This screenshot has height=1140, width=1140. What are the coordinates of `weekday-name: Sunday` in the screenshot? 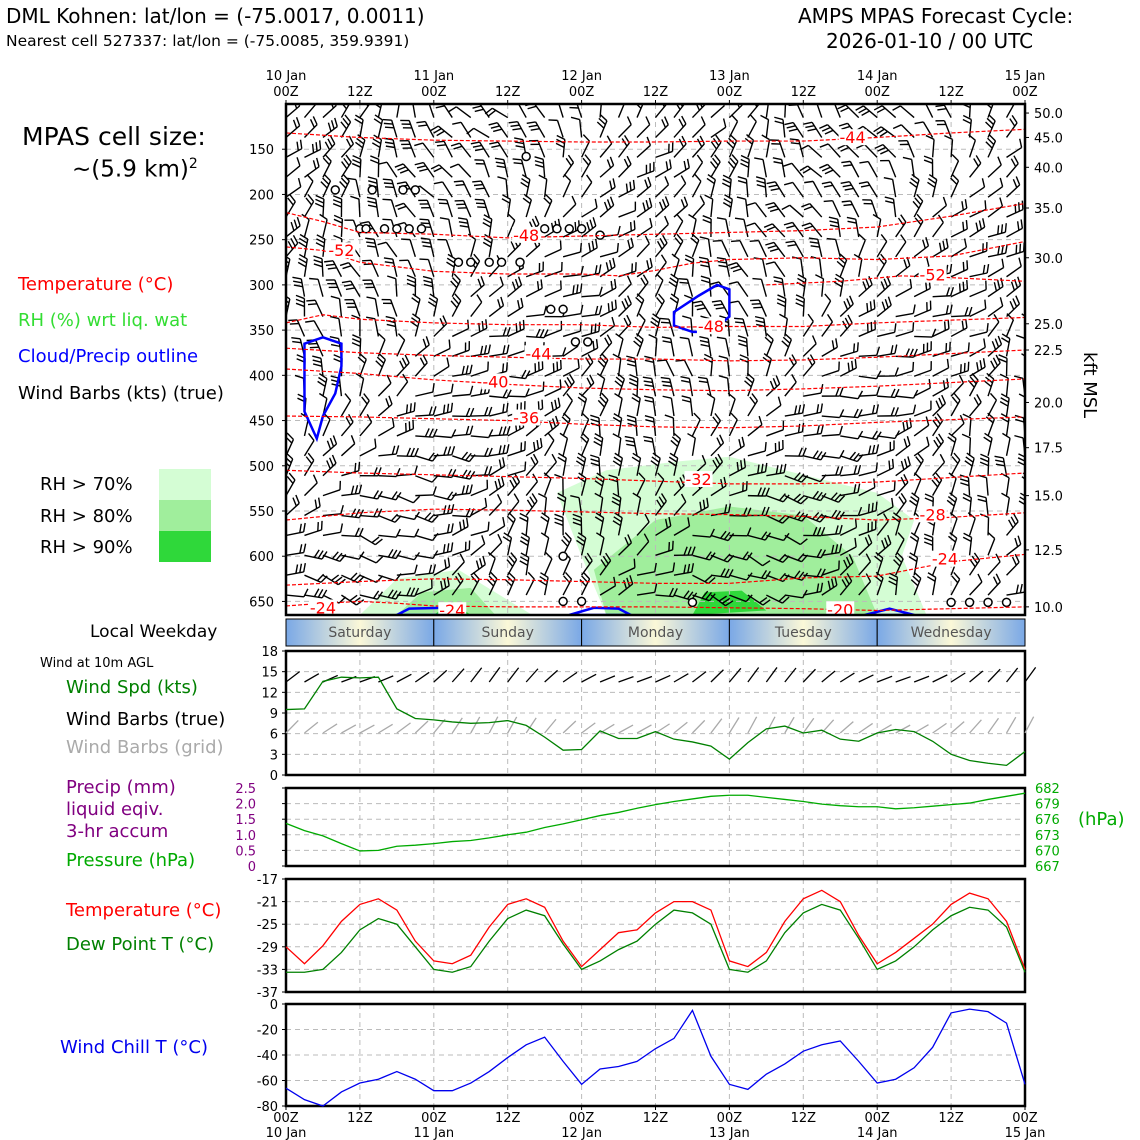 It's located at (508, 633).